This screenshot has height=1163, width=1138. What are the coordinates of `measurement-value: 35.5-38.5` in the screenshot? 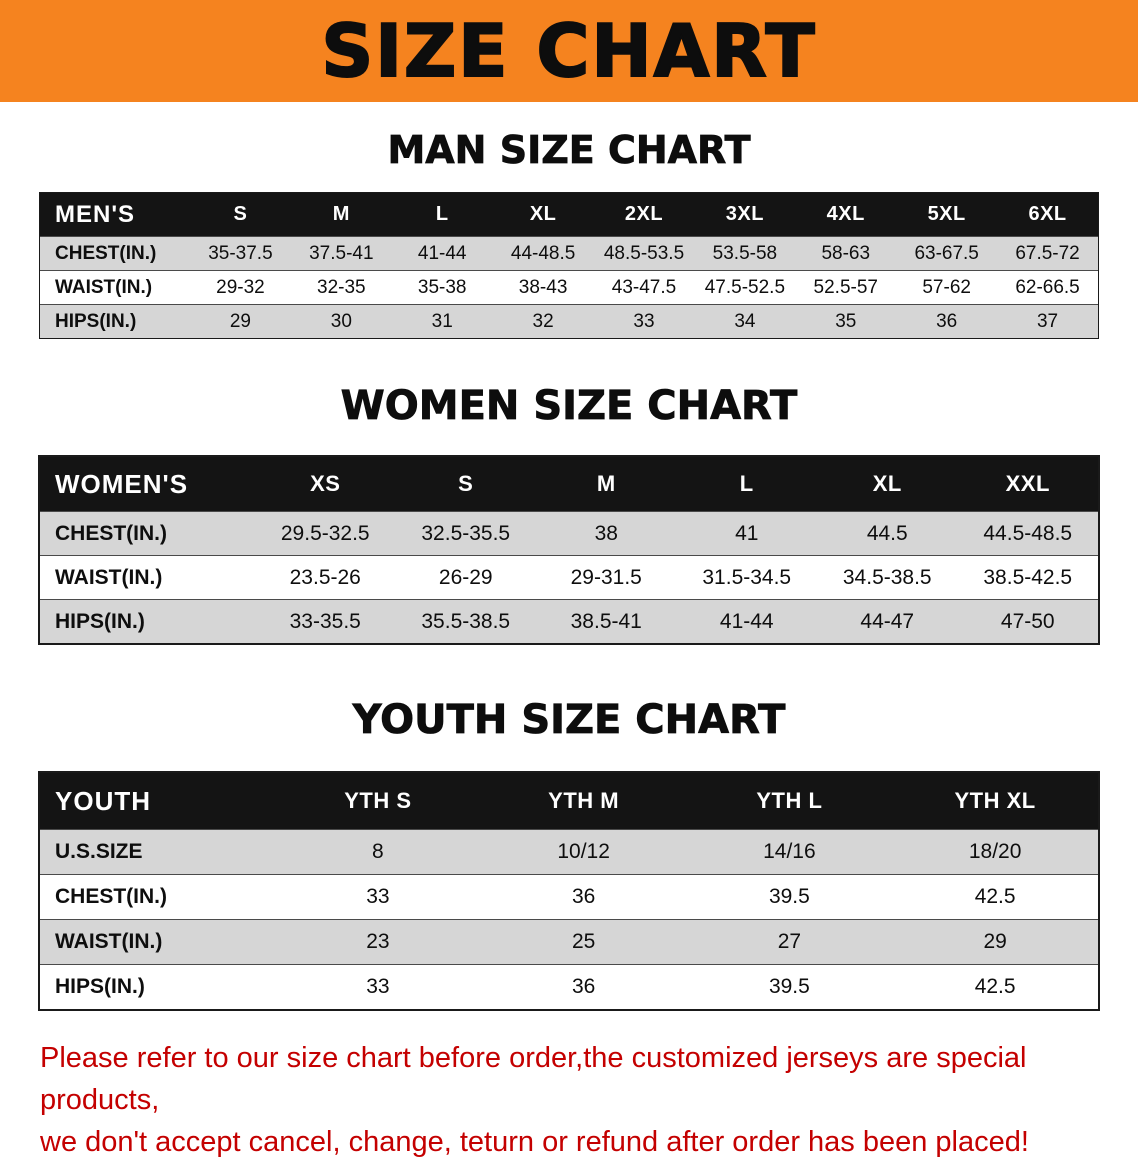 It's located at (465, 621).